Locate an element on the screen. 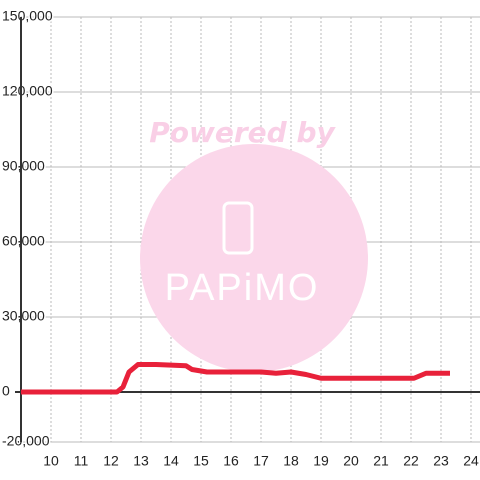 The width and height of the screenshot is (480, 480). x-tick-label: 24 is located at coordinates (471, 461).